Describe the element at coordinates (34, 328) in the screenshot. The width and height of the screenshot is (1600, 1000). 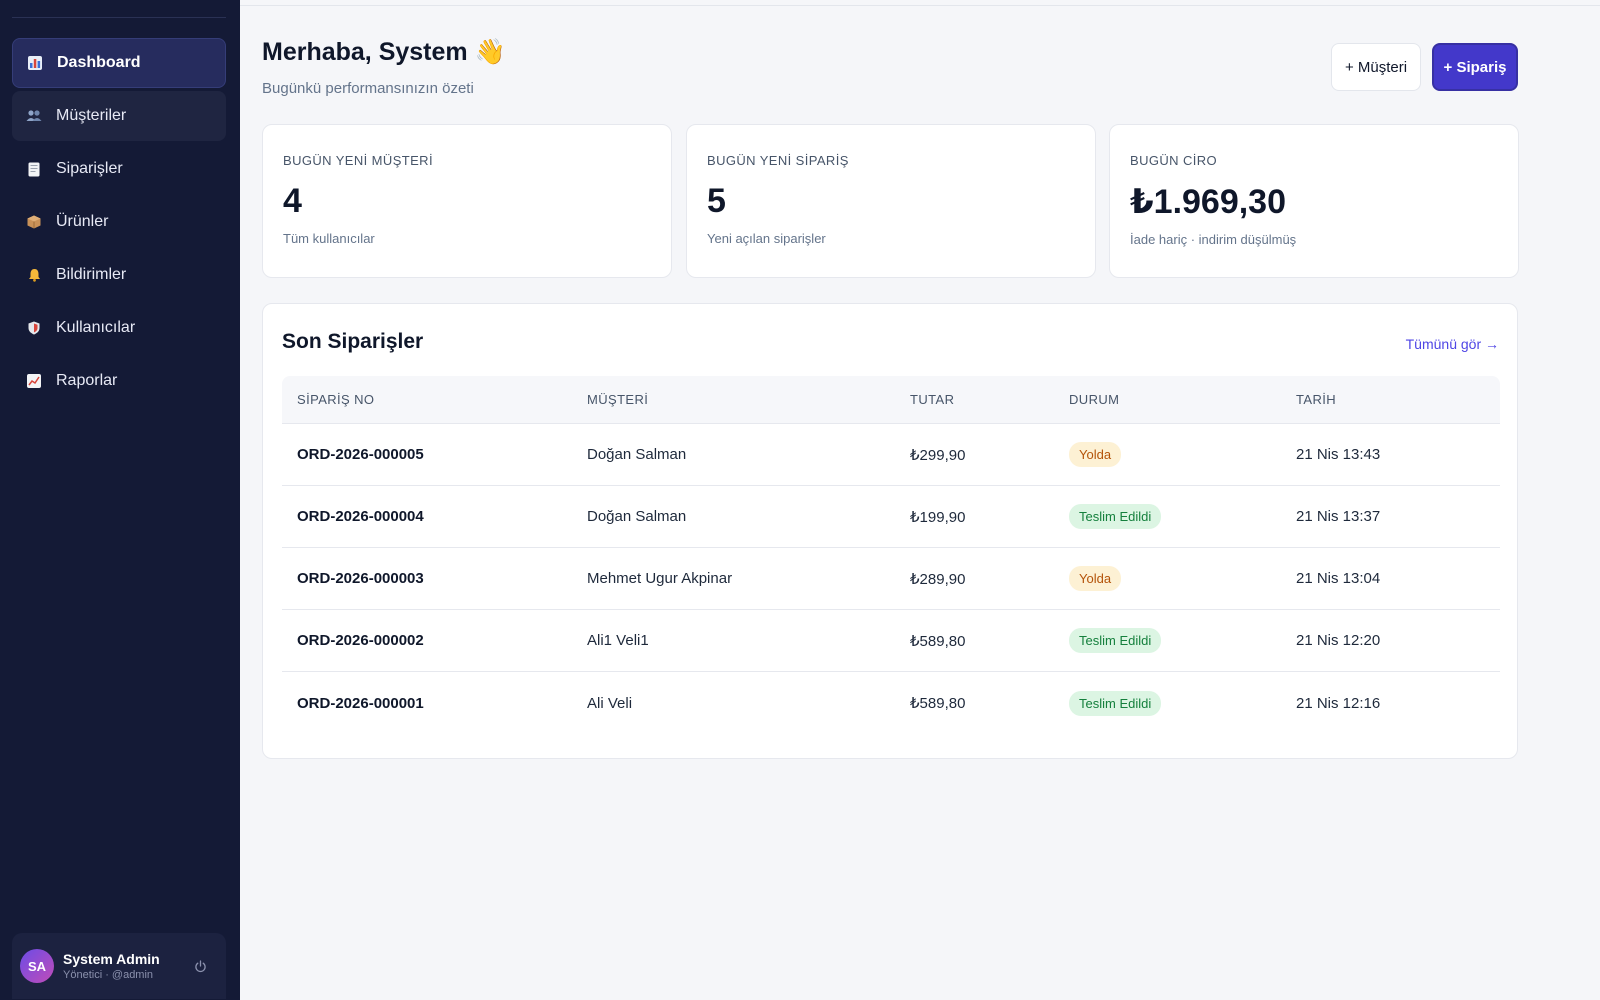
I see `shield-icon` at that location.